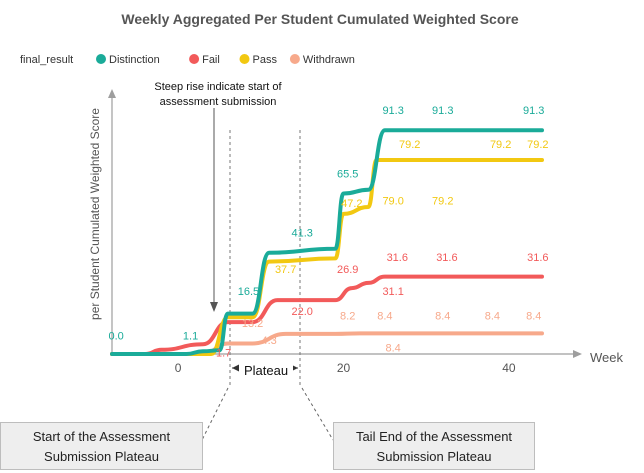 The height and width of the screenshot is (473, 644). Describe the element at coordinates (268, 341) in the screenshot. I see `data-label-withdrawn: 4.3` at that location.